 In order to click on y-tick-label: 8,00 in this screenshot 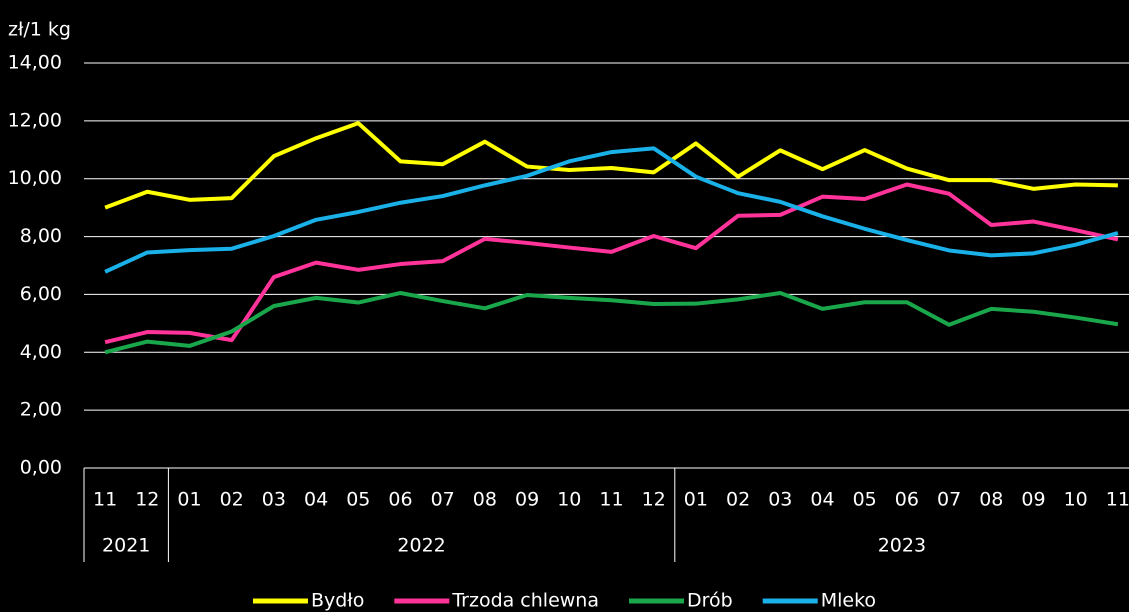, I will do `click(41, 236)`.